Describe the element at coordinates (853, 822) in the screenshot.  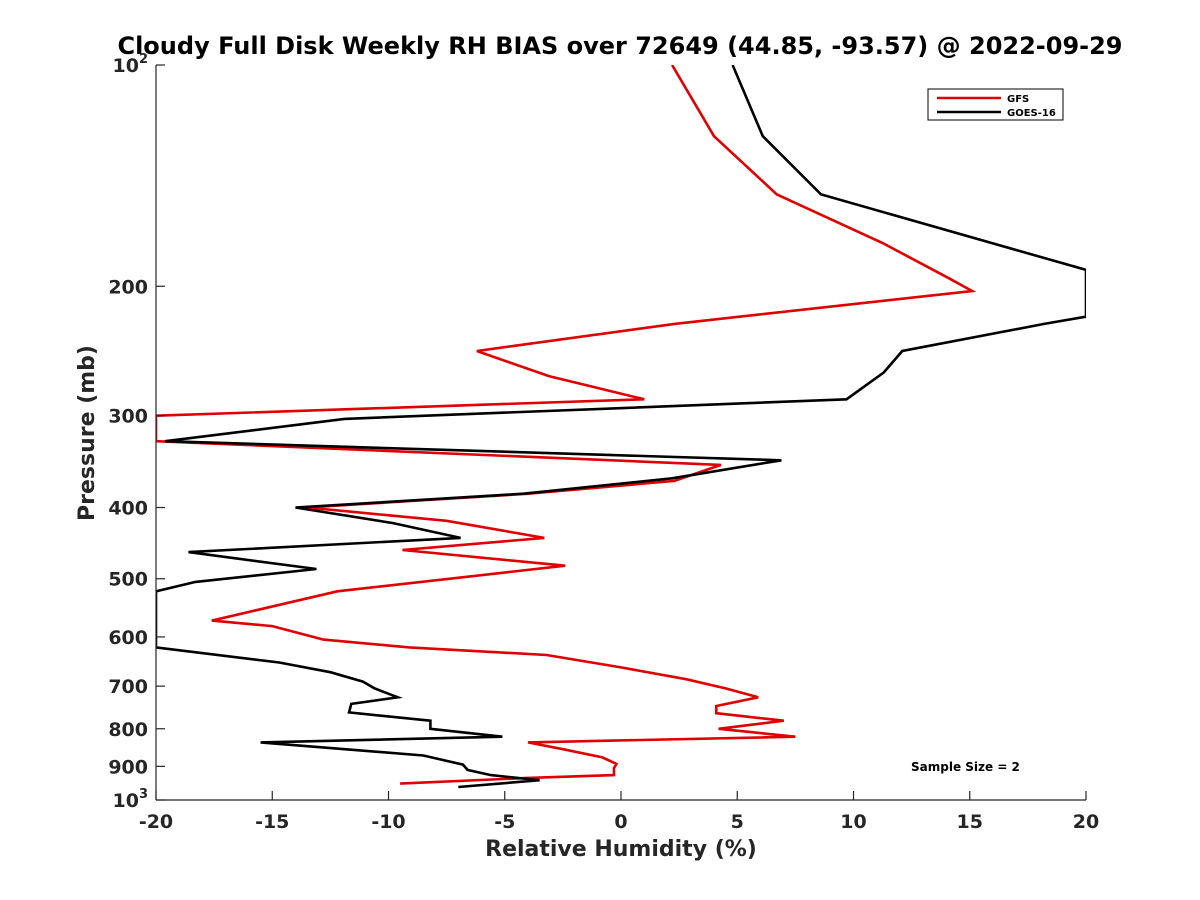
I see `x-tick-label: 10` at that location.